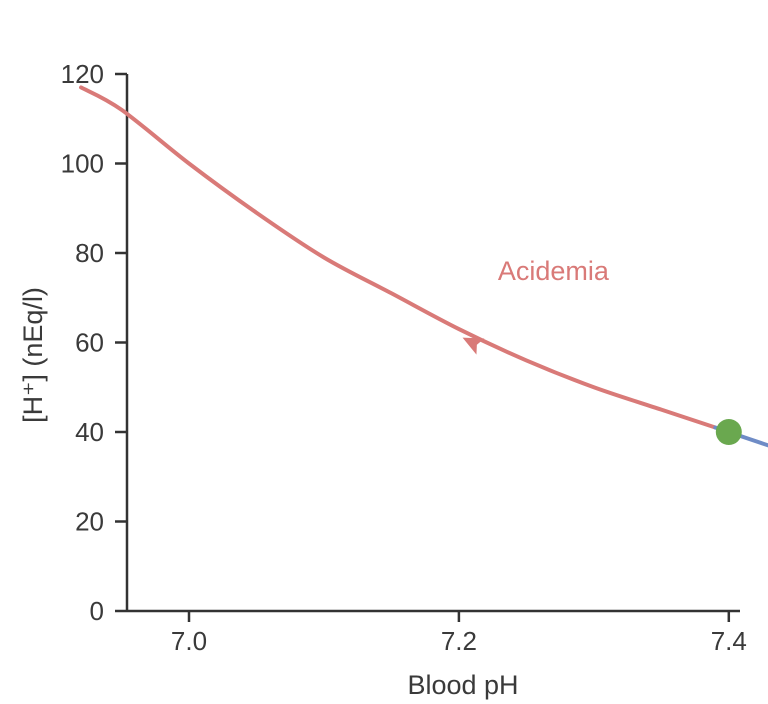 This screenshot has width=768, height=704. I want to click on y-axis-title: [H⁺] (nEq/l), so click(33, 355).